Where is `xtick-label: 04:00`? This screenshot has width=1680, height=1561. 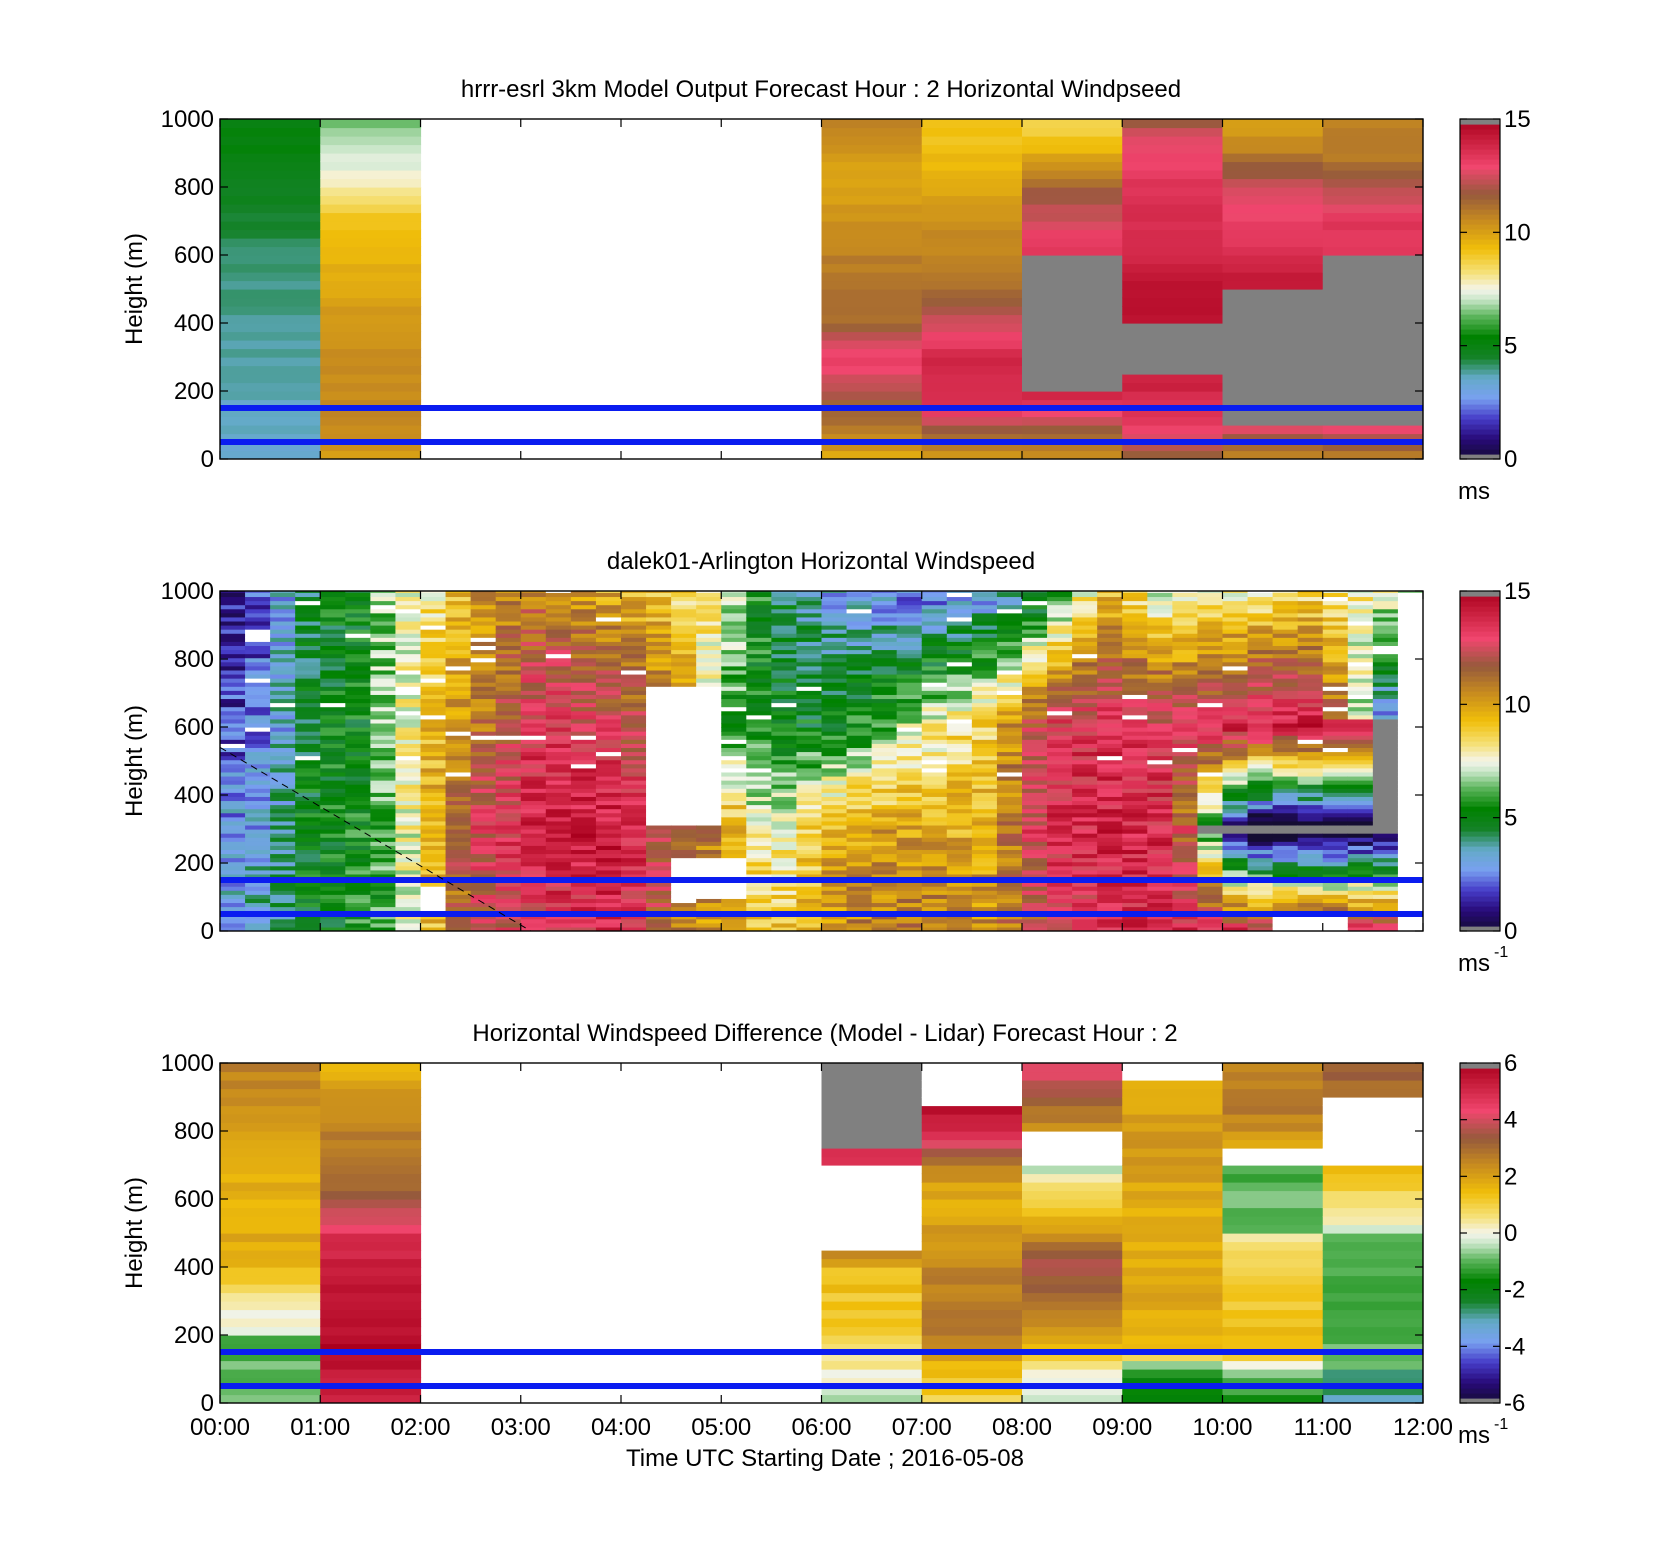 xtick-label: 04:00 is located at coordinates (621, 1427).